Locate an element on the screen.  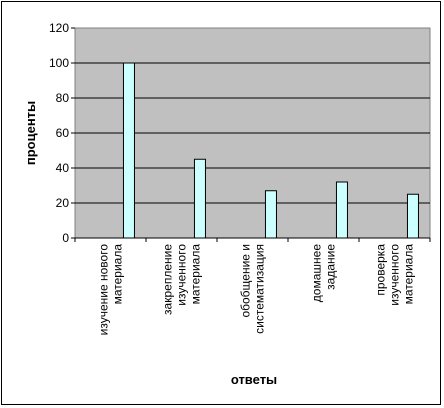
x-category-label-line: изучение нового is located at coordinates (104, 290).